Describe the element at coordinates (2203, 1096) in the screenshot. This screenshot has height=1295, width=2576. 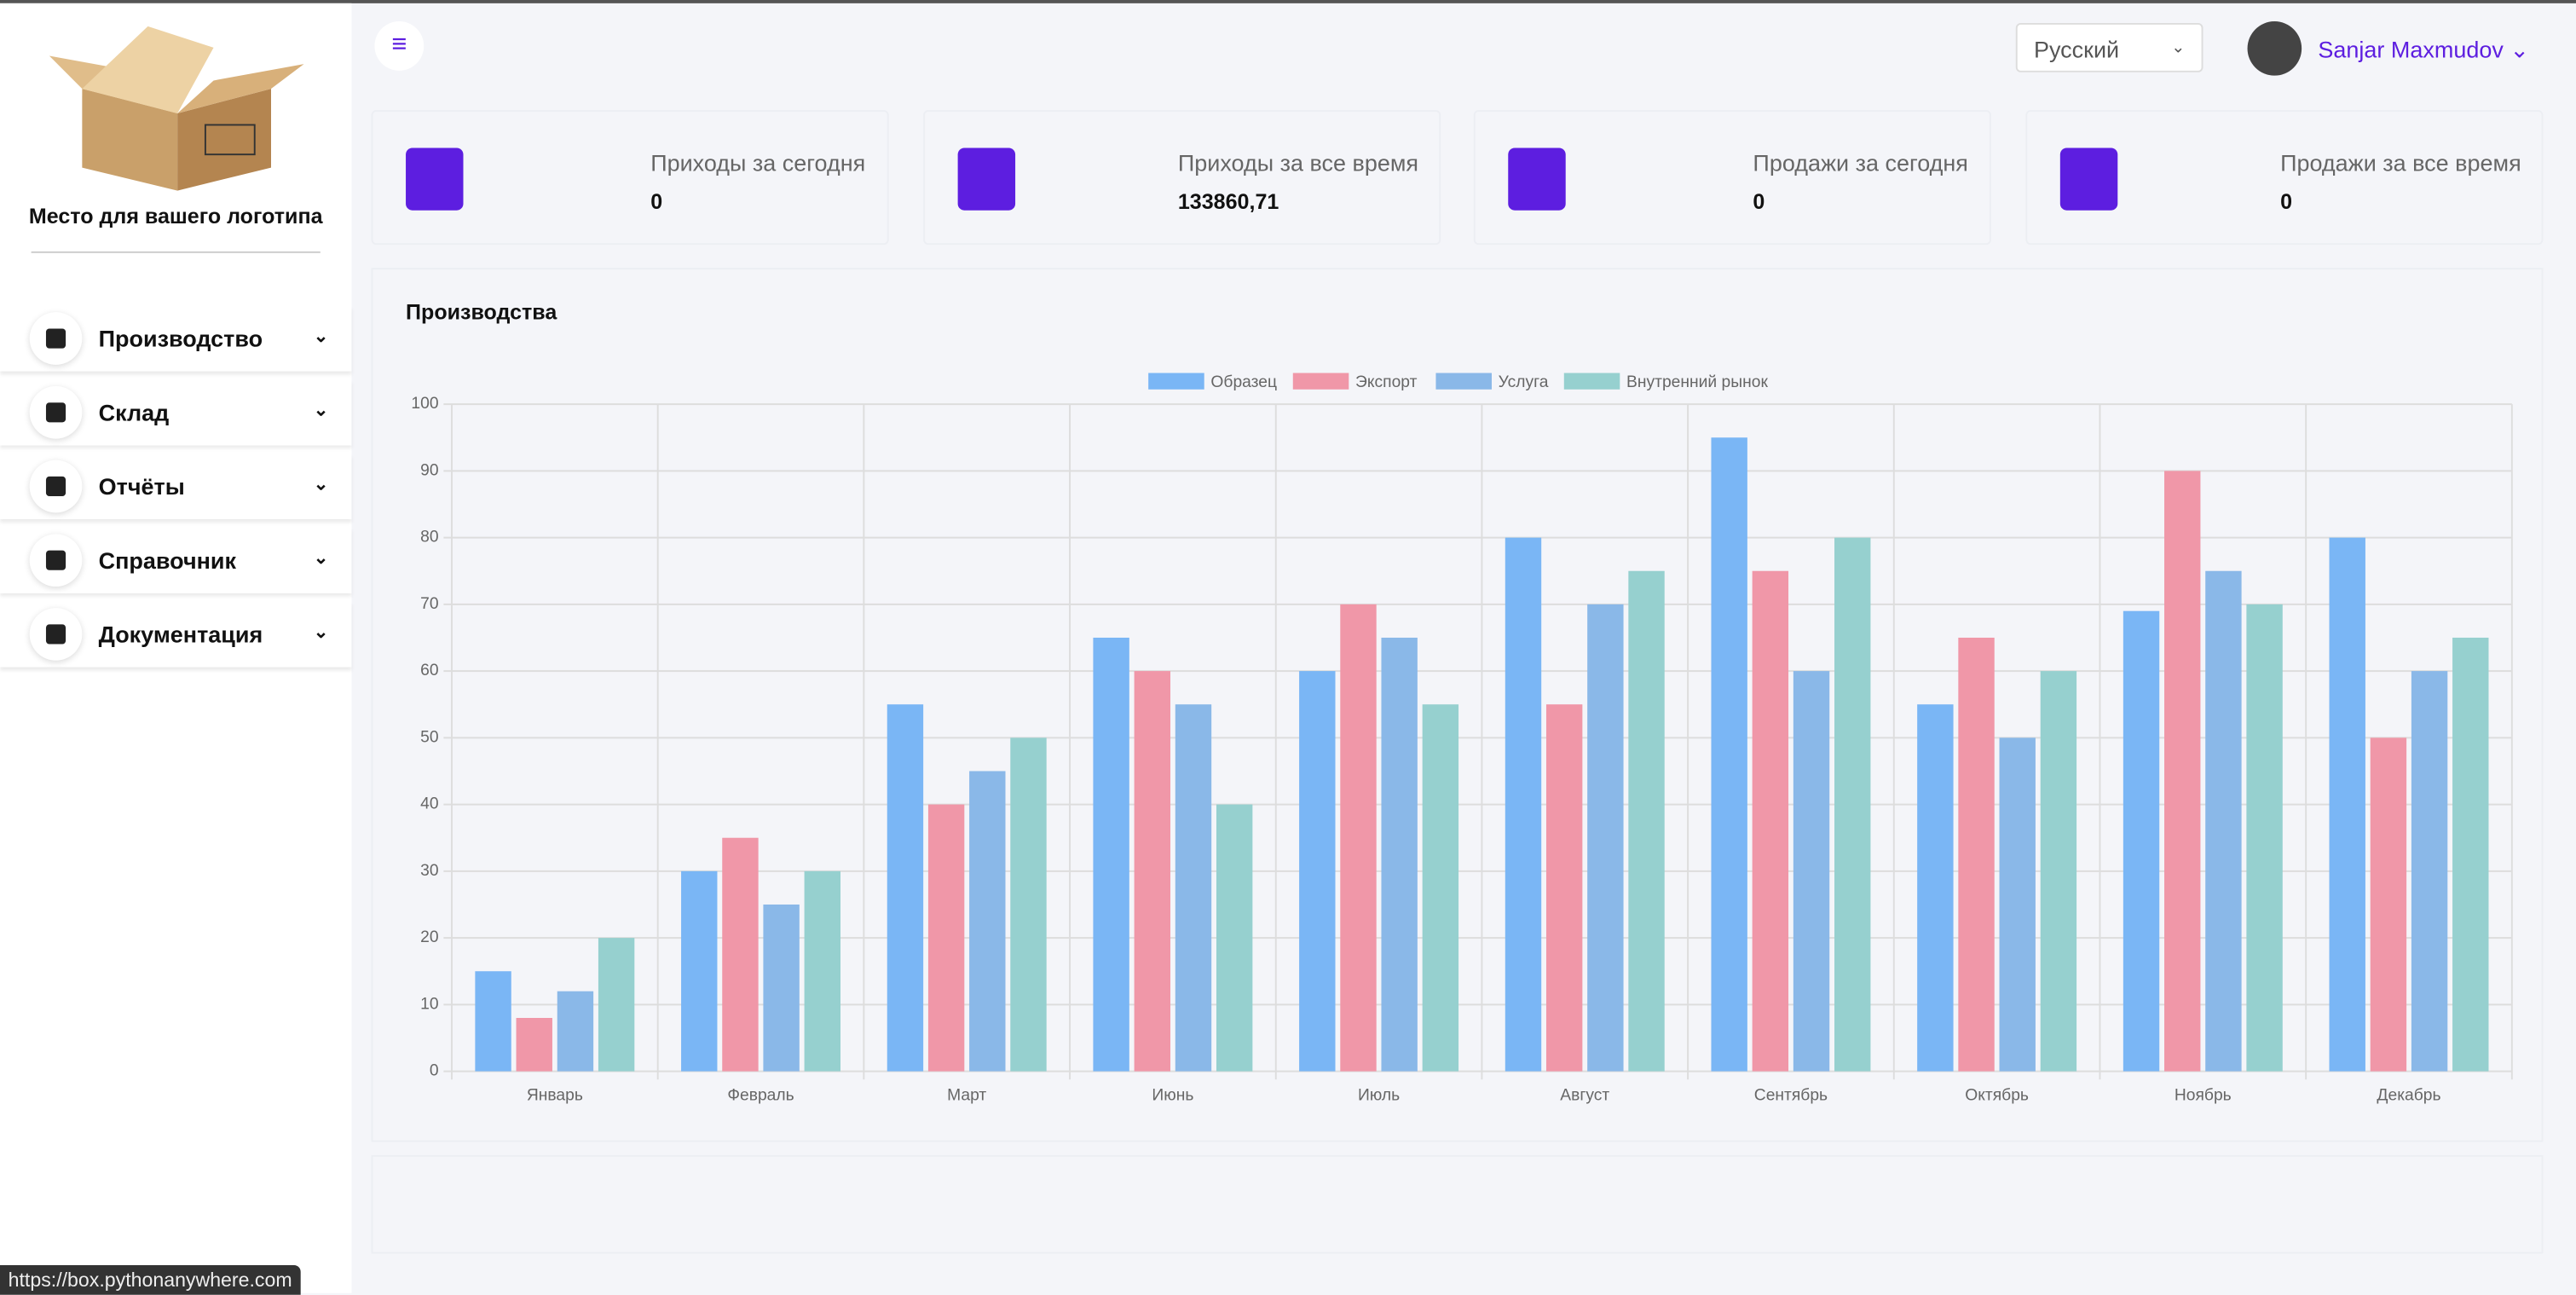
I see `x-tick-label: Ноябрь` at that location.